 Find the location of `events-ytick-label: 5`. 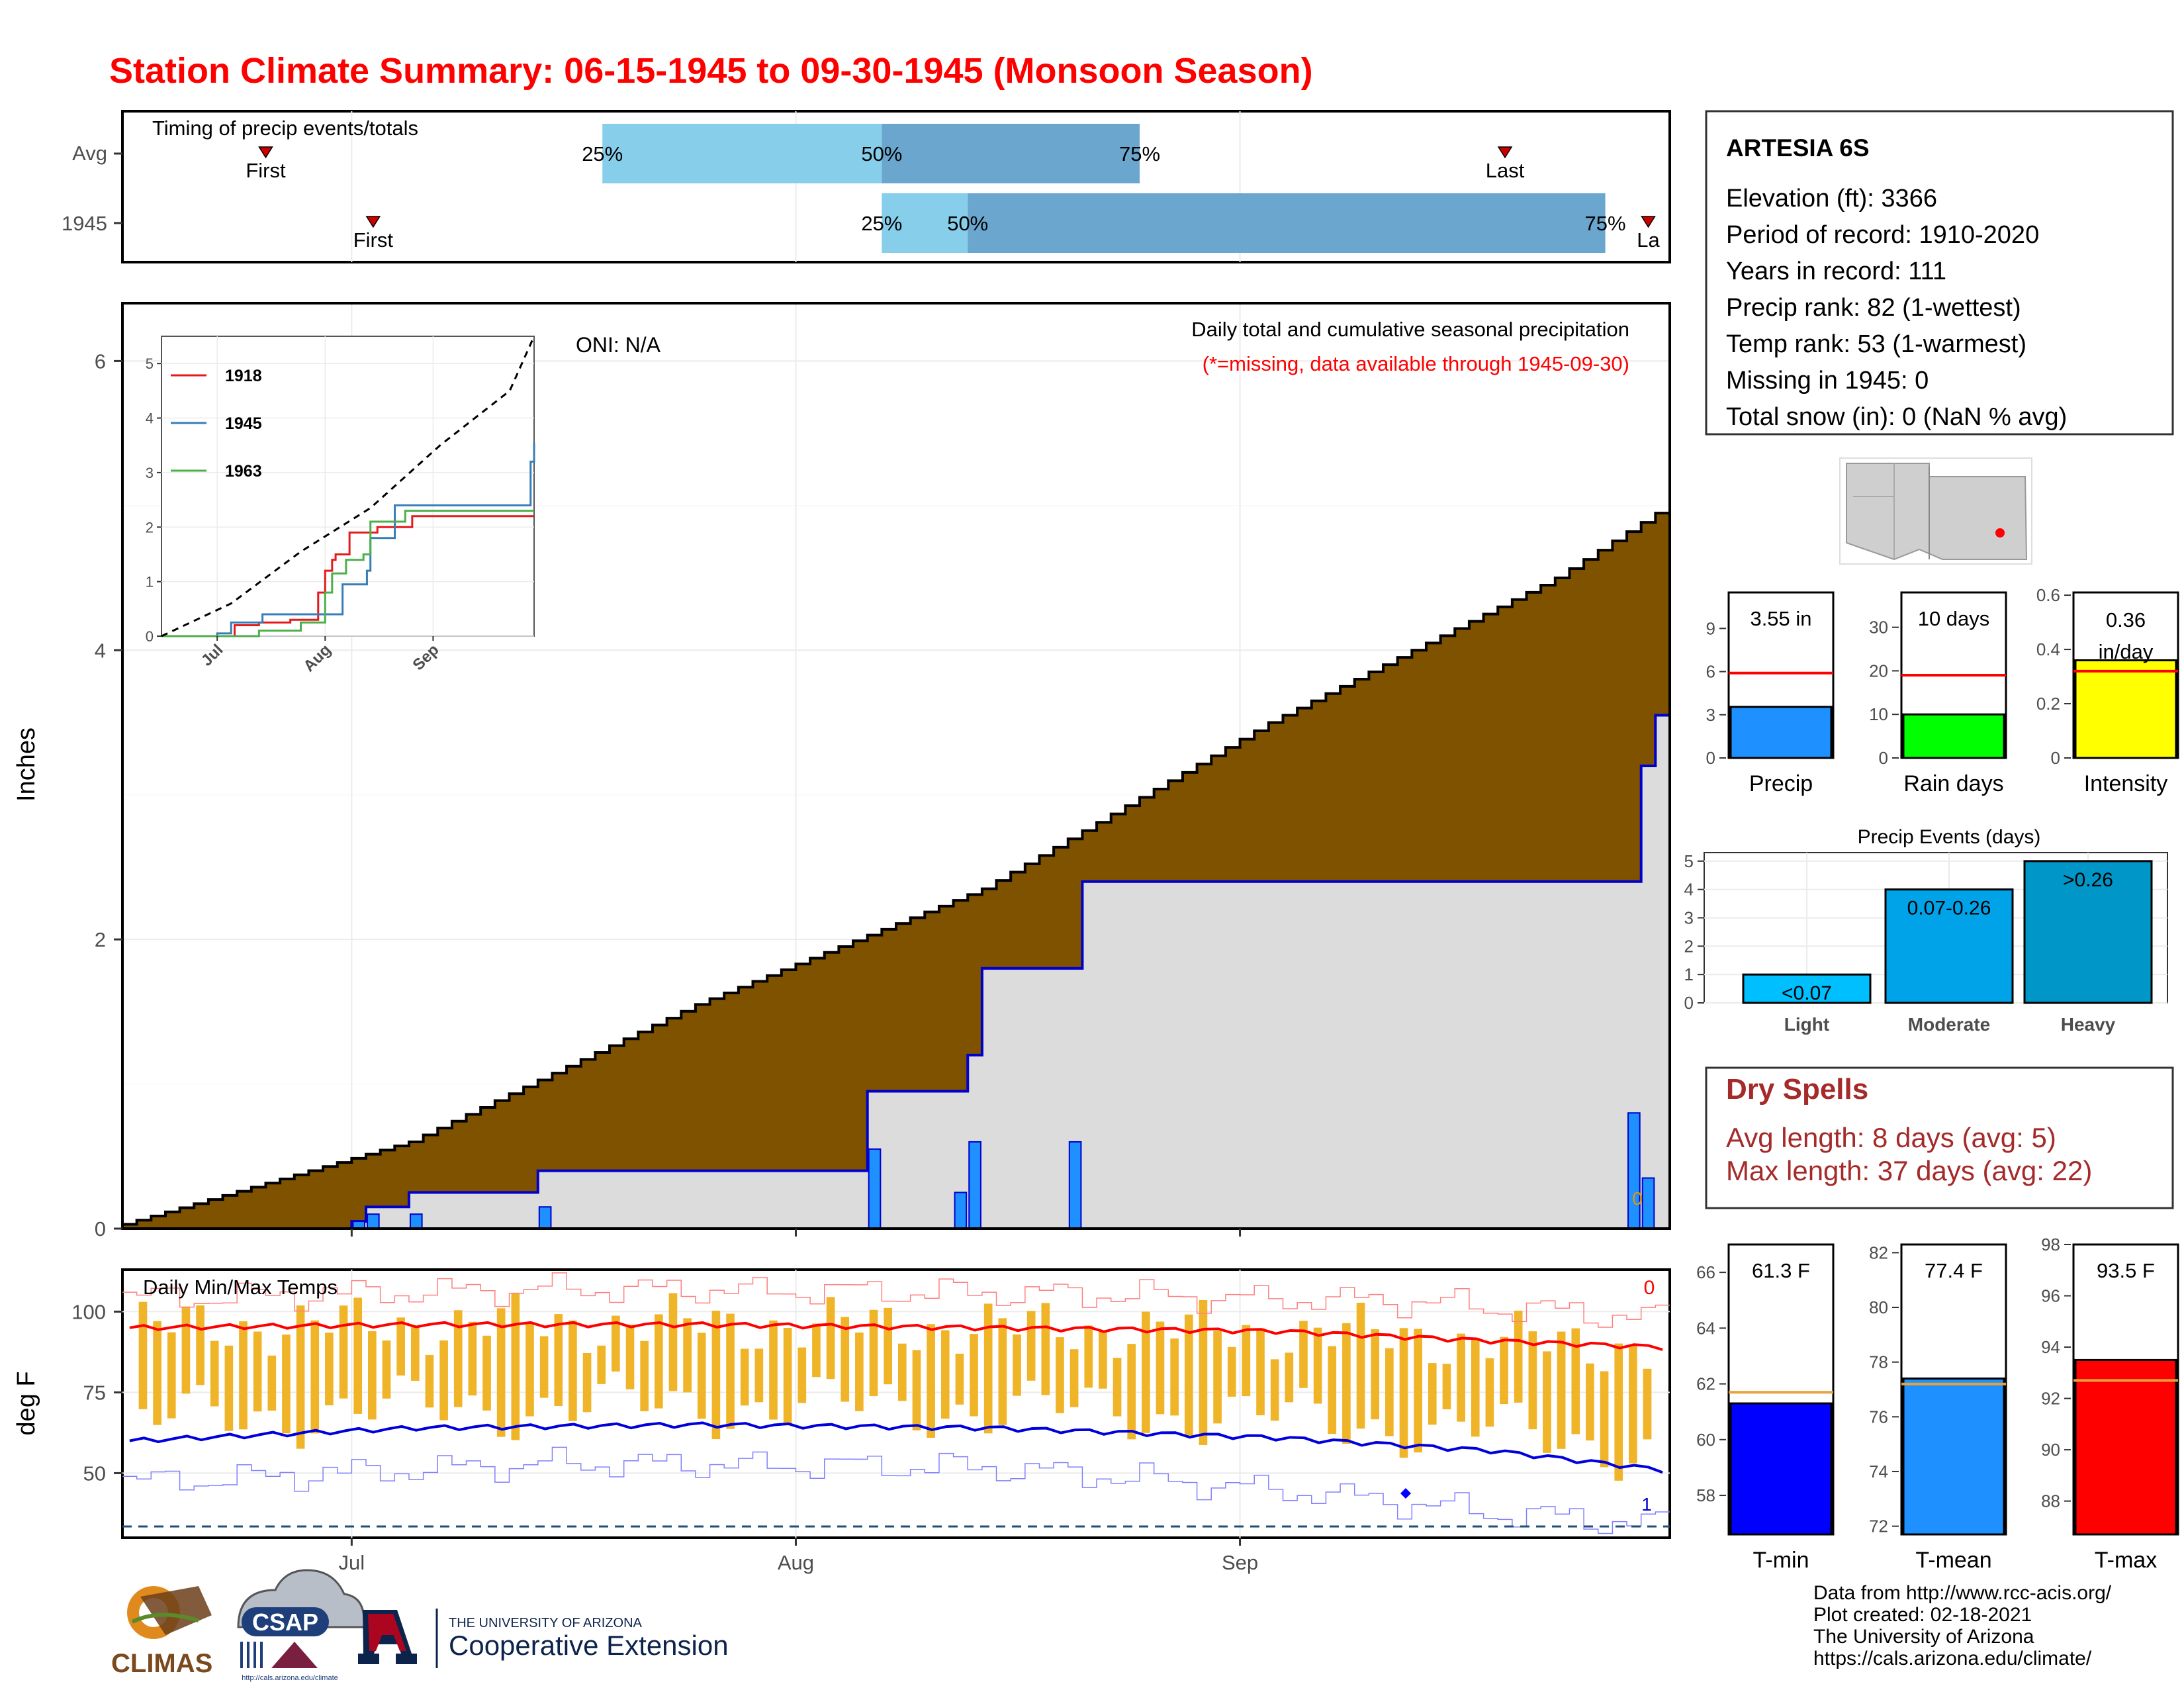

events-ytick-label: 5 is located at coordinates (1689, 861).